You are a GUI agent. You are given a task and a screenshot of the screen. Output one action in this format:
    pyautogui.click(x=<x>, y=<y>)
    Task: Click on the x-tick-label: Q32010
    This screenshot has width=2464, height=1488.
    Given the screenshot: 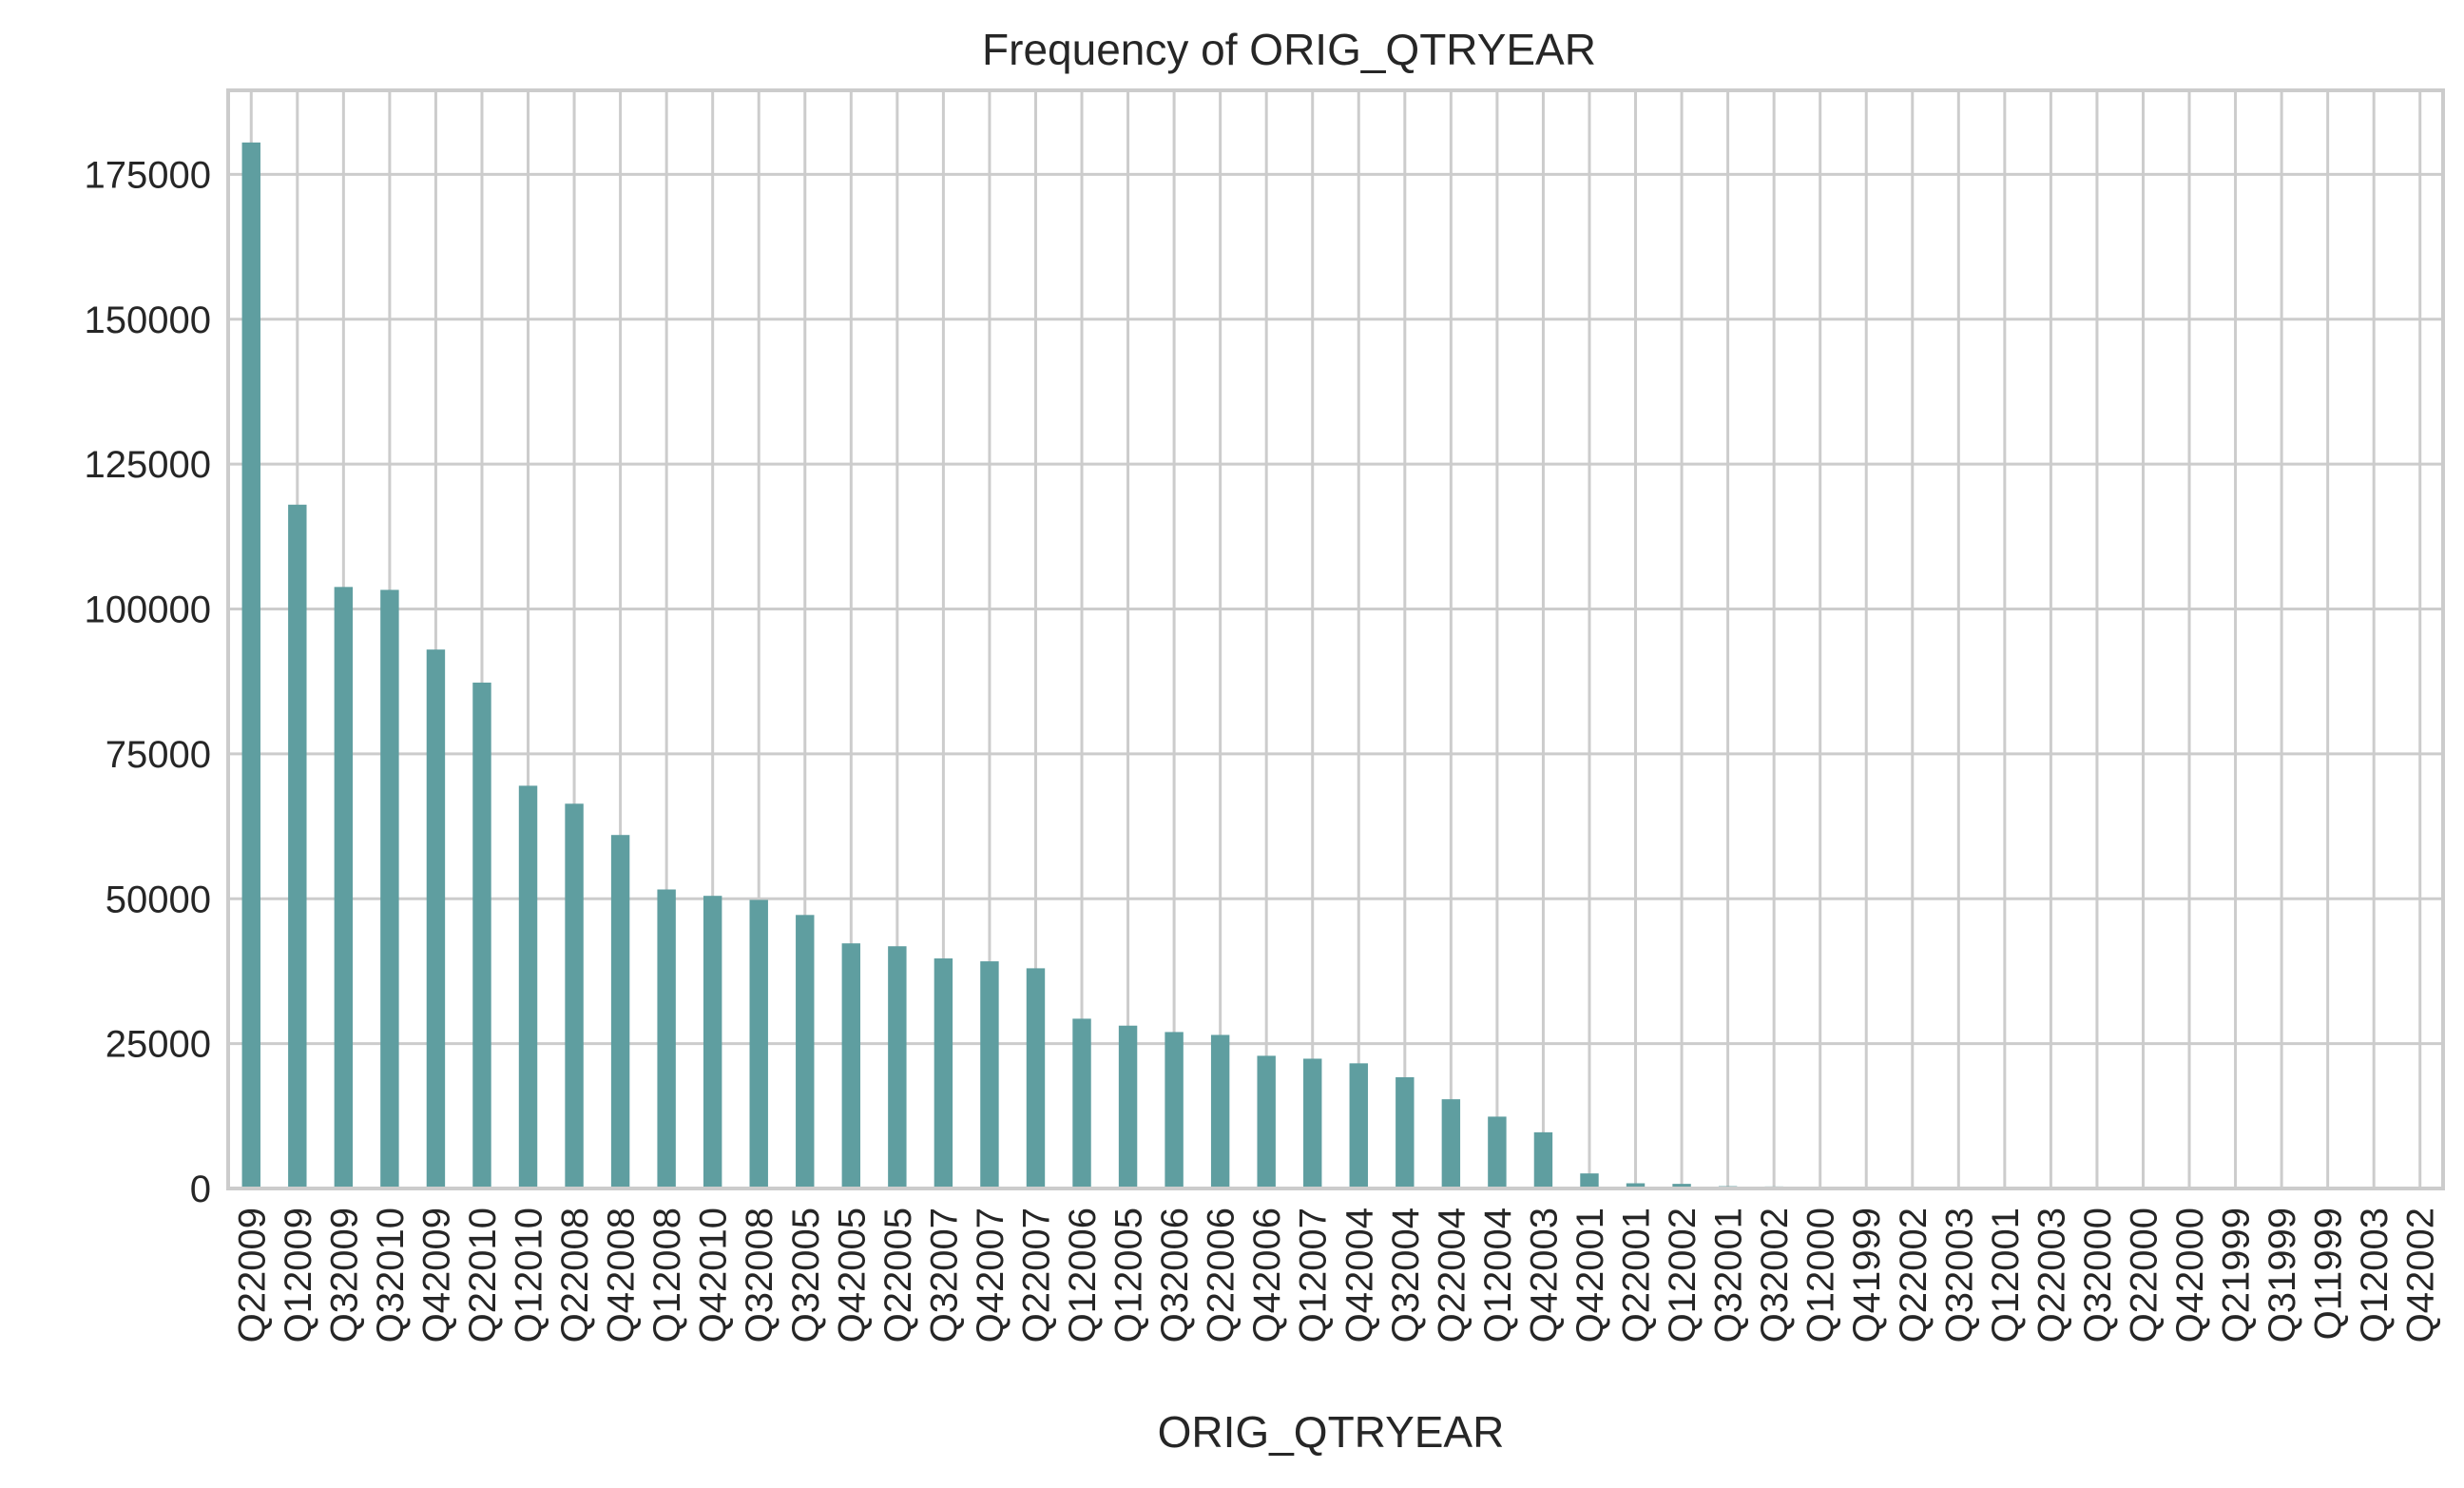 What is the action you would take?
    pyautogui.click(x=391, y=1275)
    